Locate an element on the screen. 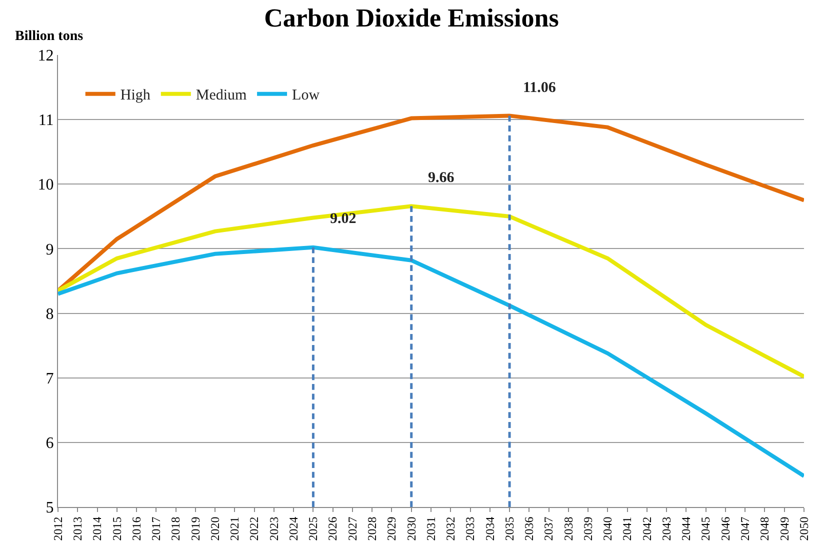 This screenshot has width=823, height=553. x-tick-label: 2029 is located at coordinates (391, 528).